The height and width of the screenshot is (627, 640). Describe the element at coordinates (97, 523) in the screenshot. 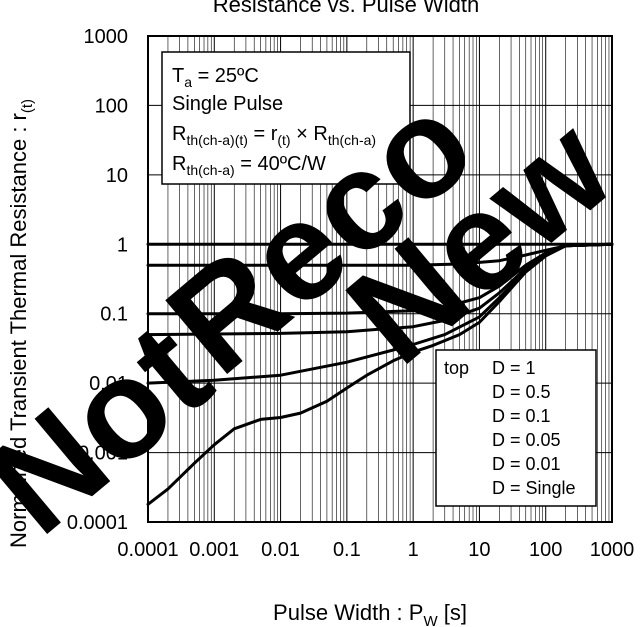

I see `y-tick-label: 0.0001` at that location.